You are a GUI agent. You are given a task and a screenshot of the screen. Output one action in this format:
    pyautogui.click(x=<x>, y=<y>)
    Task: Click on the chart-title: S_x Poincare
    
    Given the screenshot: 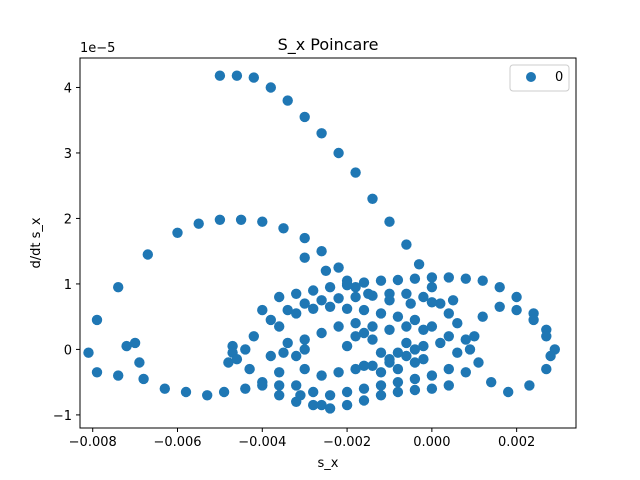 What is the action you would take?
    pyautogui.click(x=328, y=45)
    